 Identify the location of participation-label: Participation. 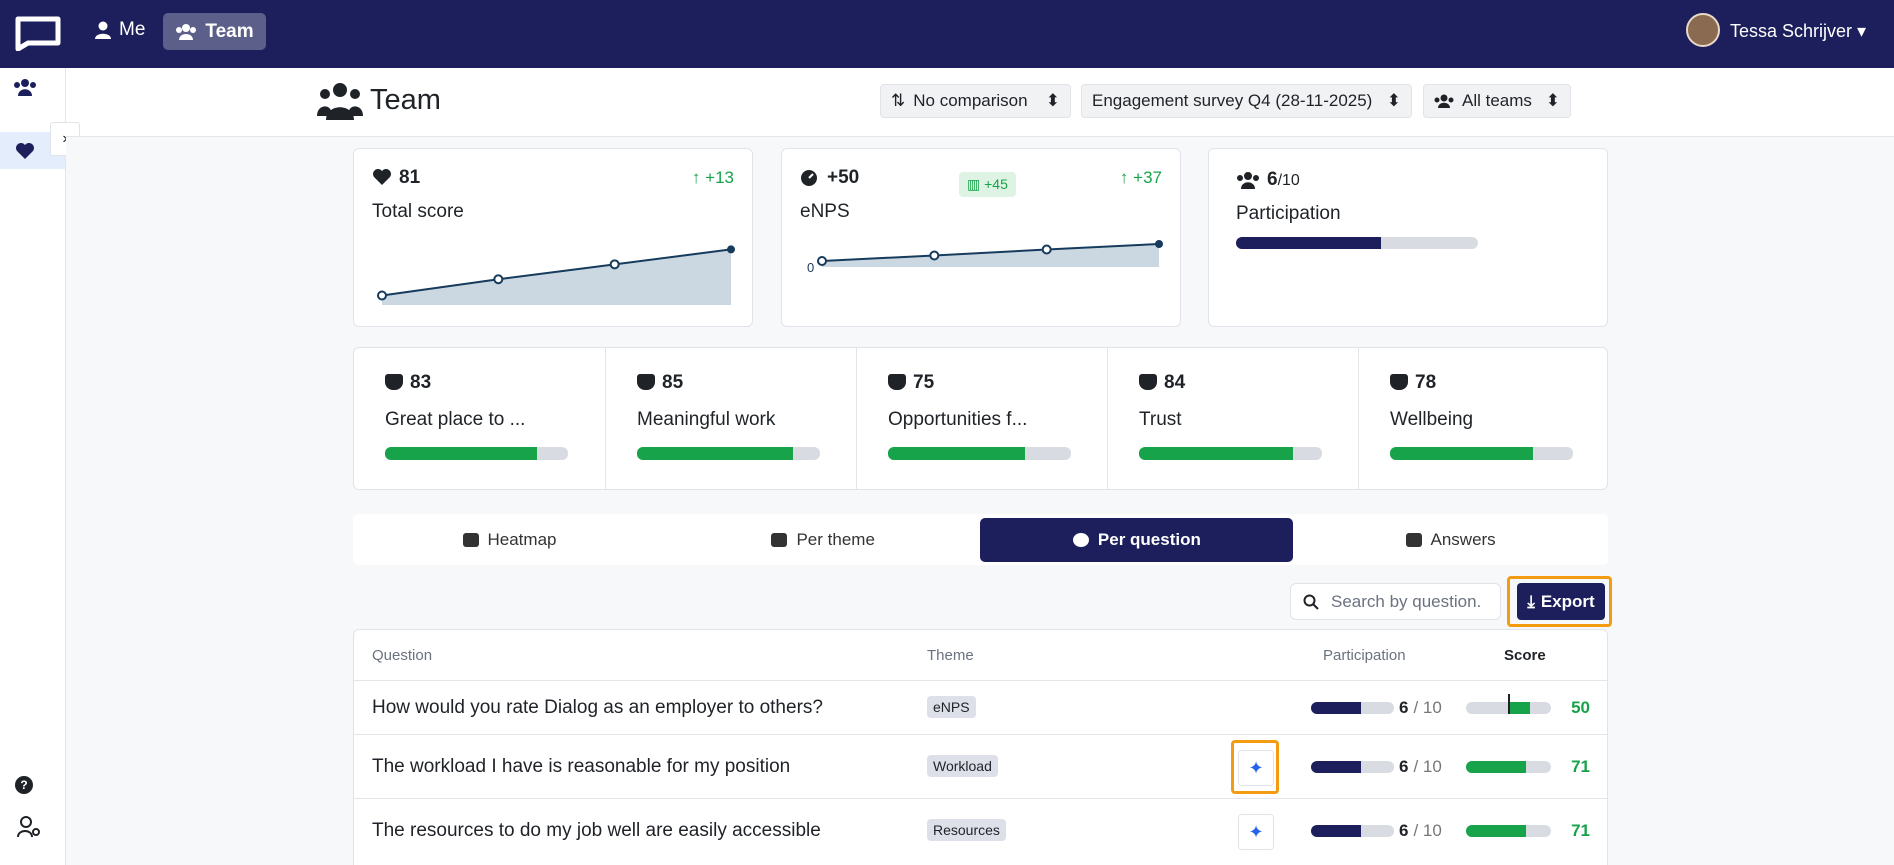
(1288, 213).